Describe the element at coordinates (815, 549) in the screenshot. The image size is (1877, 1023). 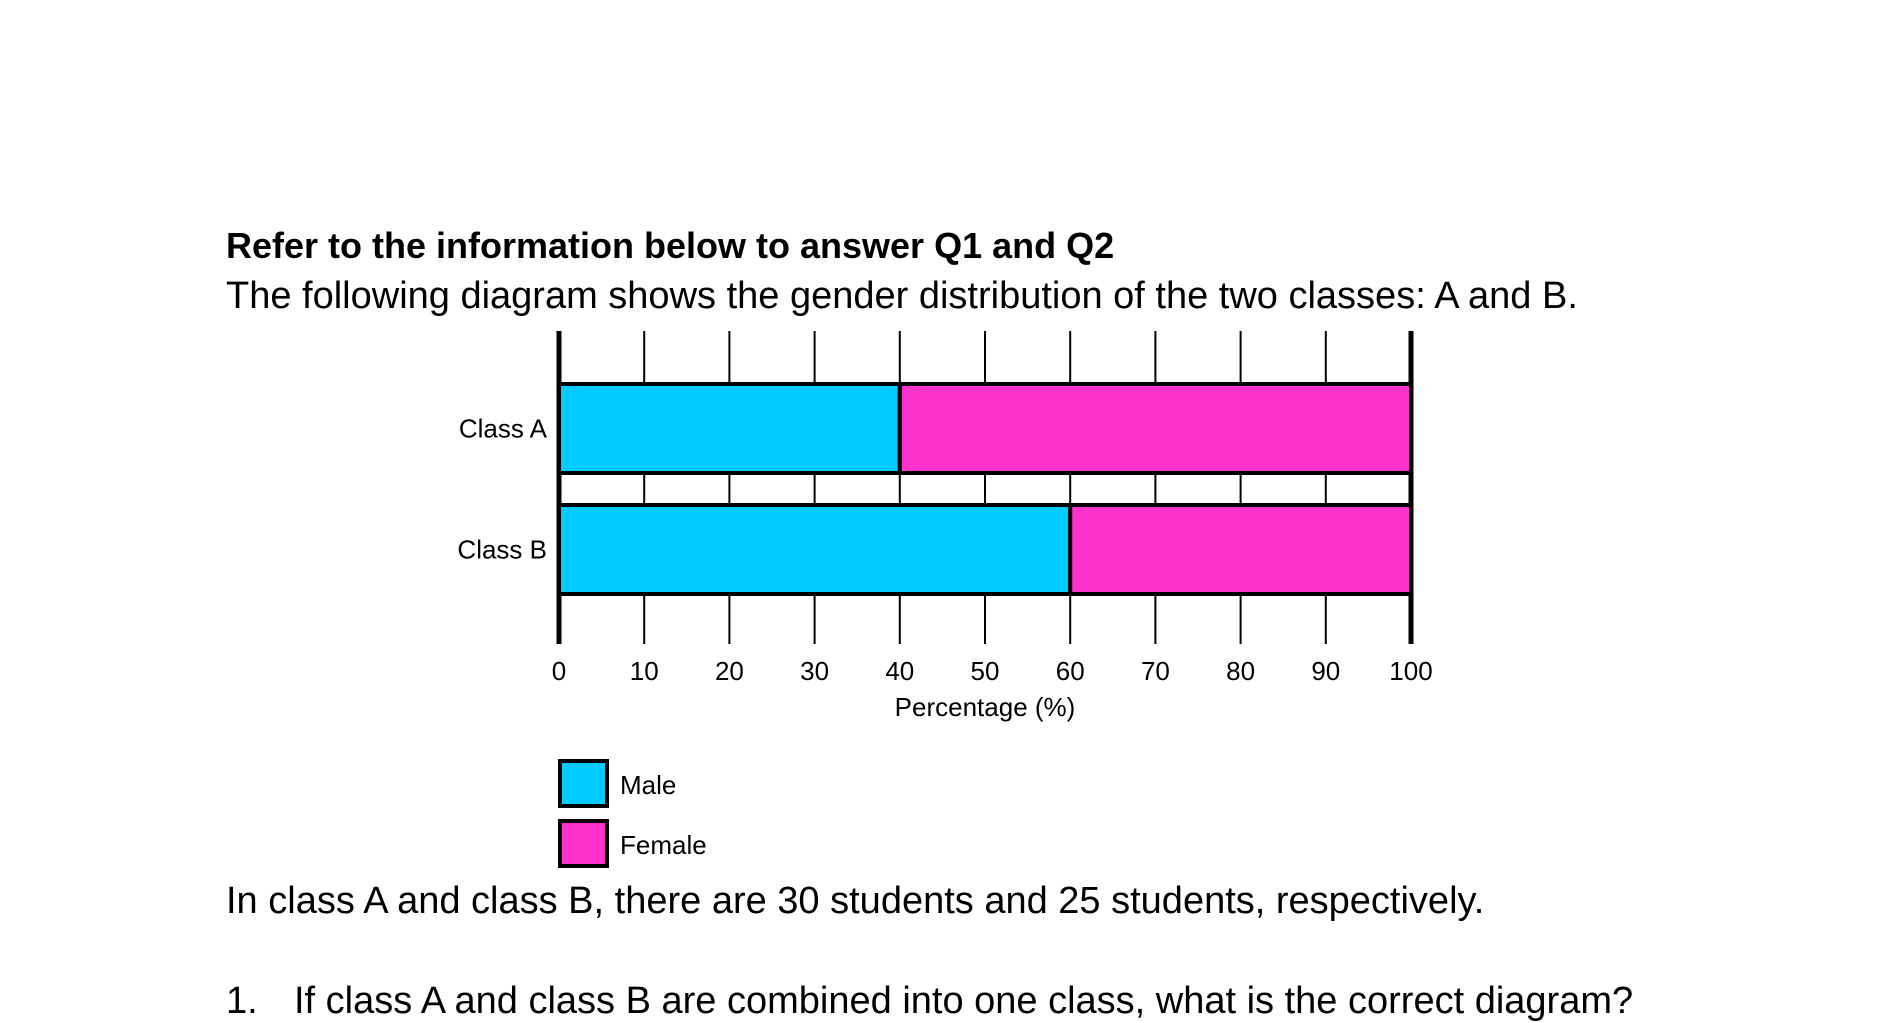
I see `bar-class-b-male` at that location.